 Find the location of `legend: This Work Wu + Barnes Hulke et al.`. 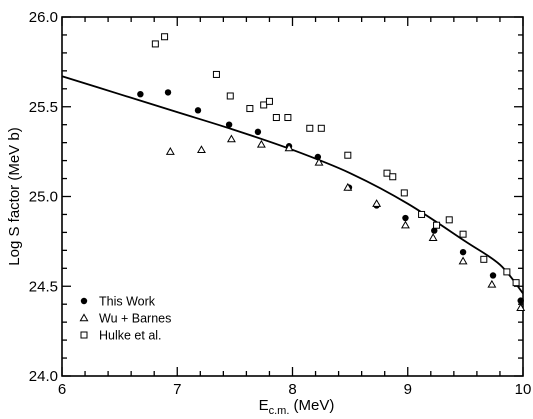

legend: This Work Wu + Barnes Hulke et al. is located at coordinates (125, 319).